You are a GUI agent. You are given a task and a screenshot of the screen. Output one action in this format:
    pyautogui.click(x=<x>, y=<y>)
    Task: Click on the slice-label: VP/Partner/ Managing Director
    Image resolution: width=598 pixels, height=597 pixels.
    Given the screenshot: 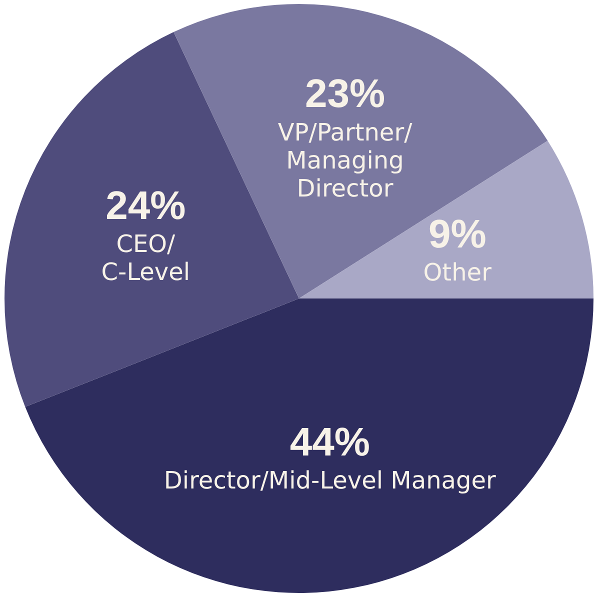 What is the action you would take?
    pyautogui.click(x=346, y=160)
    